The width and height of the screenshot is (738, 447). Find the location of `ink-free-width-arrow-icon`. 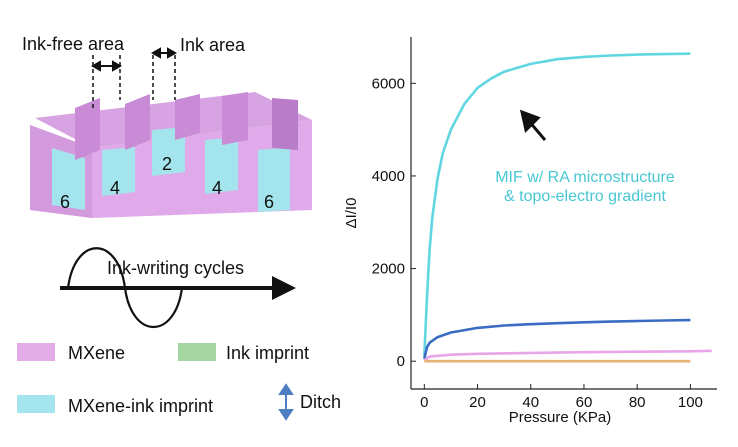

ink-free-width-arrow-icon is located at coordinates (106, 66).